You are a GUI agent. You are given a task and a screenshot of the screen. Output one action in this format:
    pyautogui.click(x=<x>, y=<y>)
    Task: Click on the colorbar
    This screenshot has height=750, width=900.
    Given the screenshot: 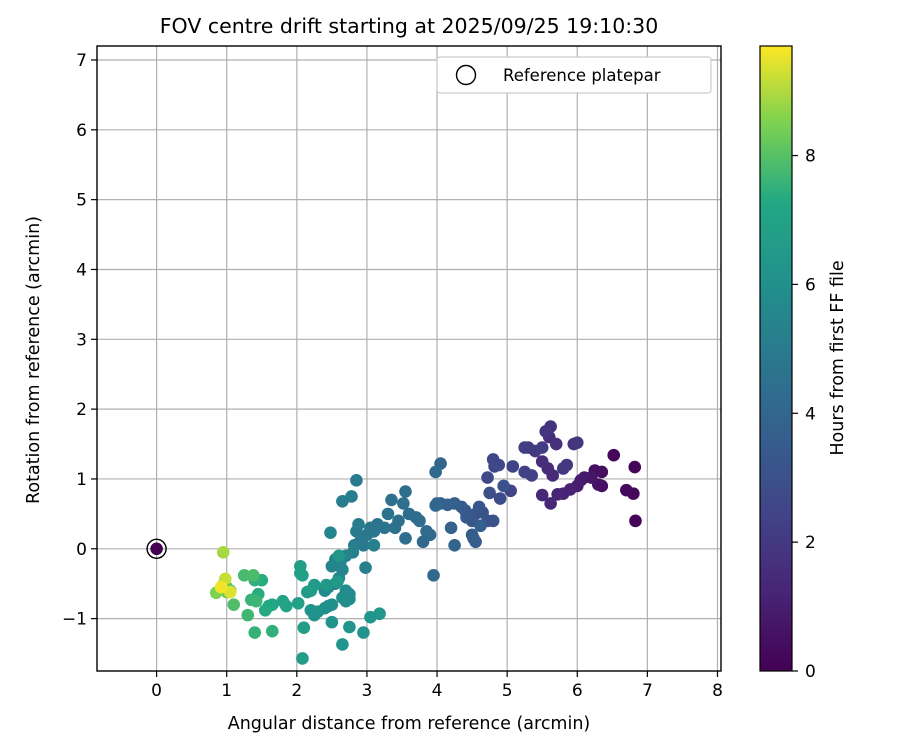 What is the action you would take?
    pyautogui.click(x=776, y=358)
    